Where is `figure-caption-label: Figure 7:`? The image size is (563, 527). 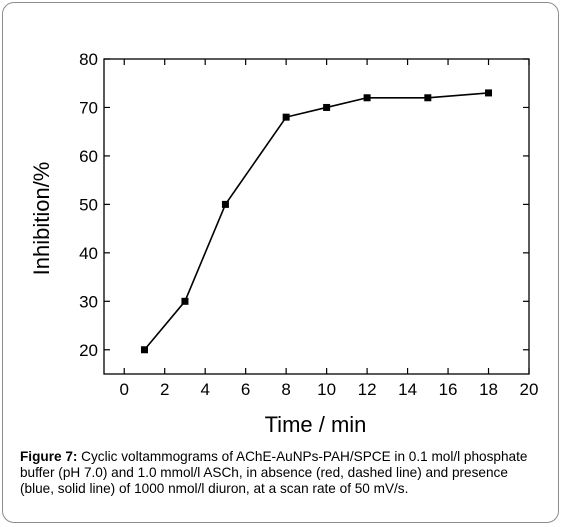 figure-caption-label: Figure 7: is located at coordinates (49, 456).